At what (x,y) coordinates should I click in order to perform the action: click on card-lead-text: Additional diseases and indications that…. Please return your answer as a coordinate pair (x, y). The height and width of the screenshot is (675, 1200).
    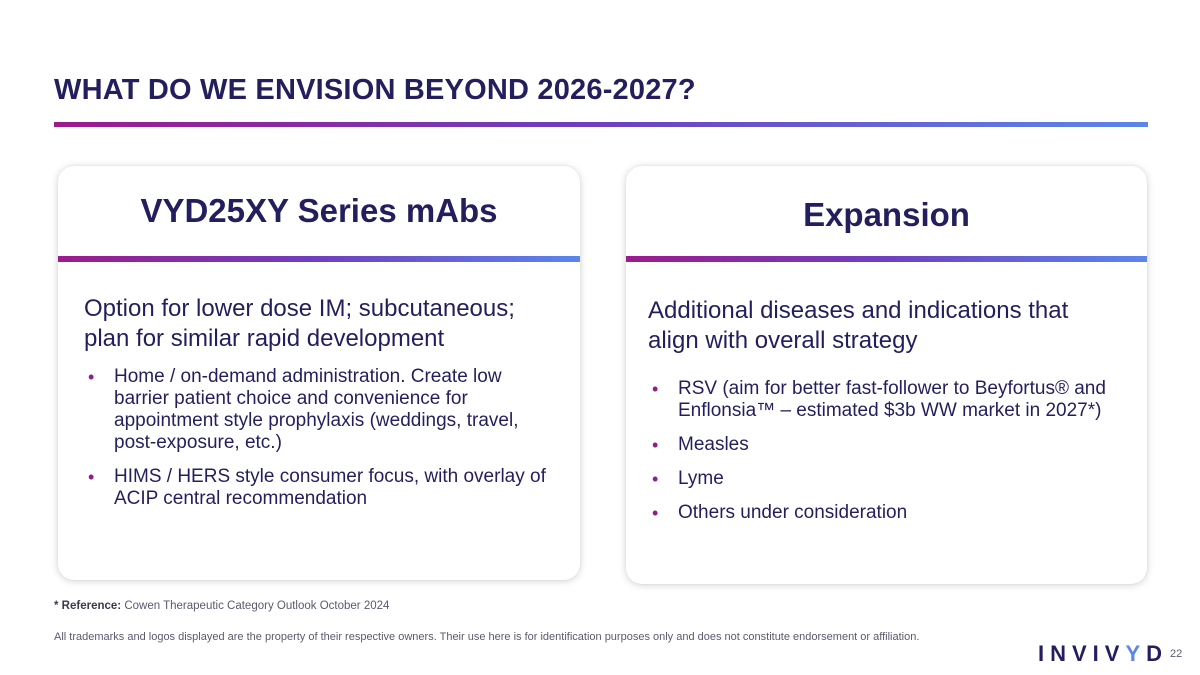
    Looking at the image, I should click on (858, 325).